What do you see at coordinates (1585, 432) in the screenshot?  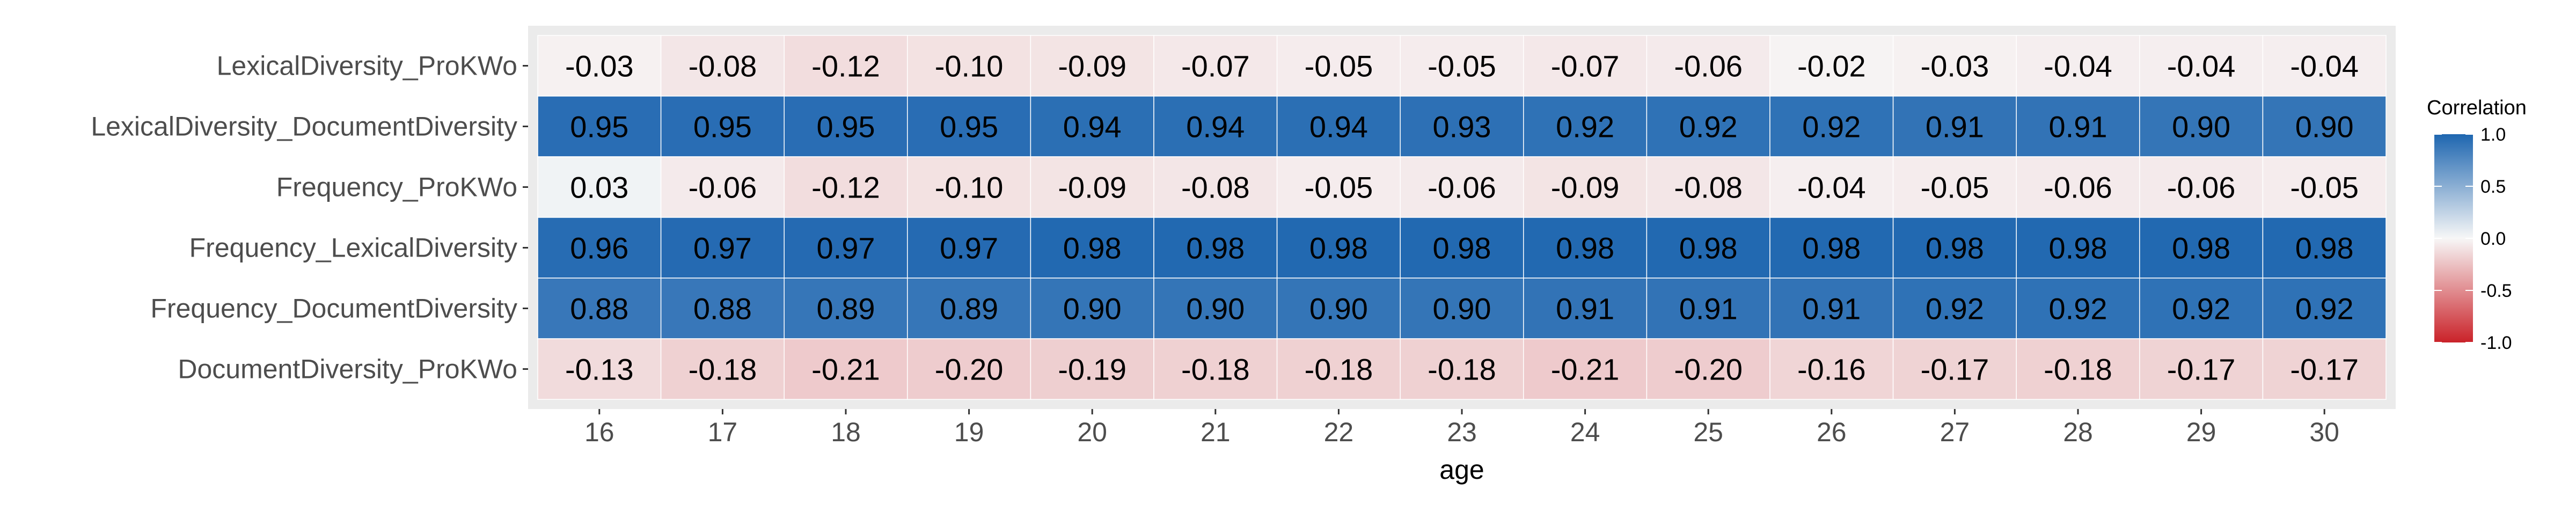 I see `x-axis-tick-label: 24` at bounding box center [1585, 432].